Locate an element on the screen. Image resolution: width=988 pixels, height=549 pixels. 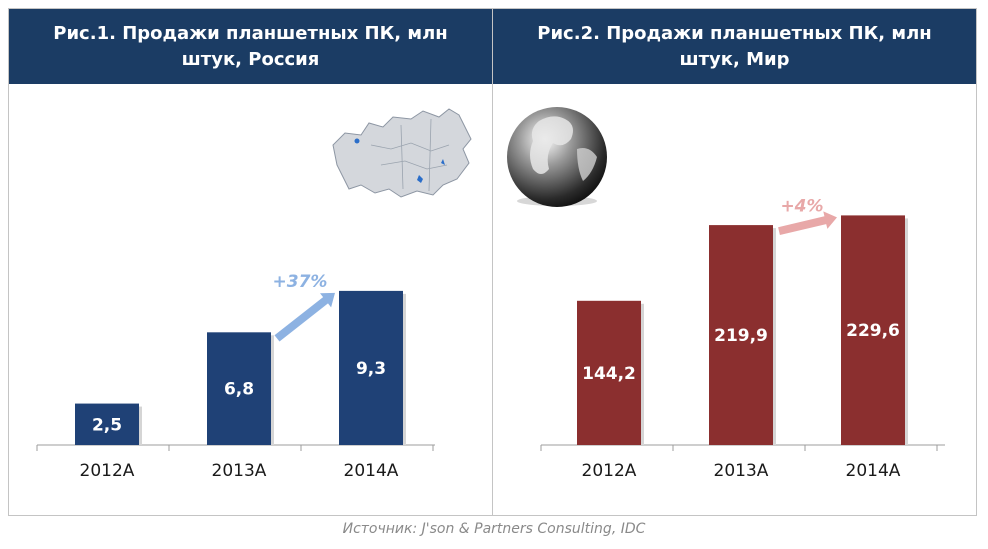
data-label-2014A: 9,3 is located at coordinates (371, 369).